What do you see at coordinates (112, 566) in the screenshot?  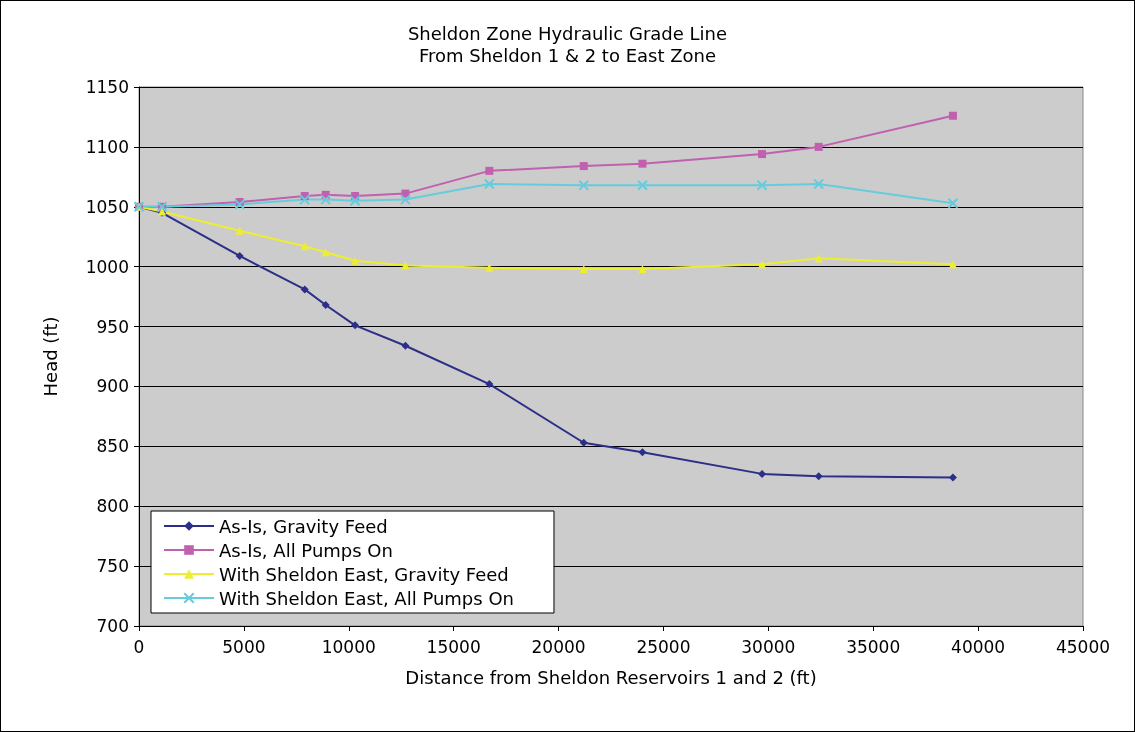 I see `y-tick-label: 750` at bounding box center [112, 566].